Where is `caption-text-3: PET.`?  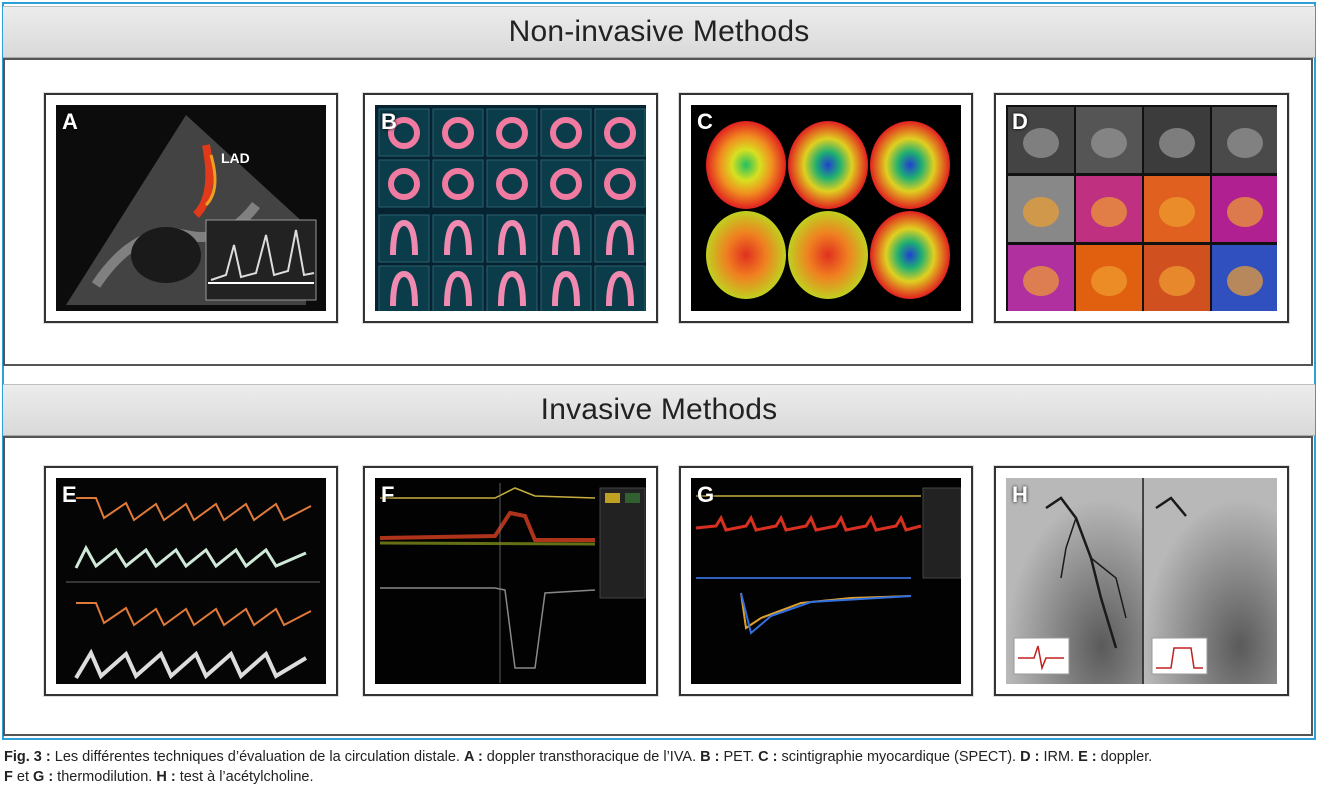
caption-text-3: PET. is located at coordinates (739, 757).